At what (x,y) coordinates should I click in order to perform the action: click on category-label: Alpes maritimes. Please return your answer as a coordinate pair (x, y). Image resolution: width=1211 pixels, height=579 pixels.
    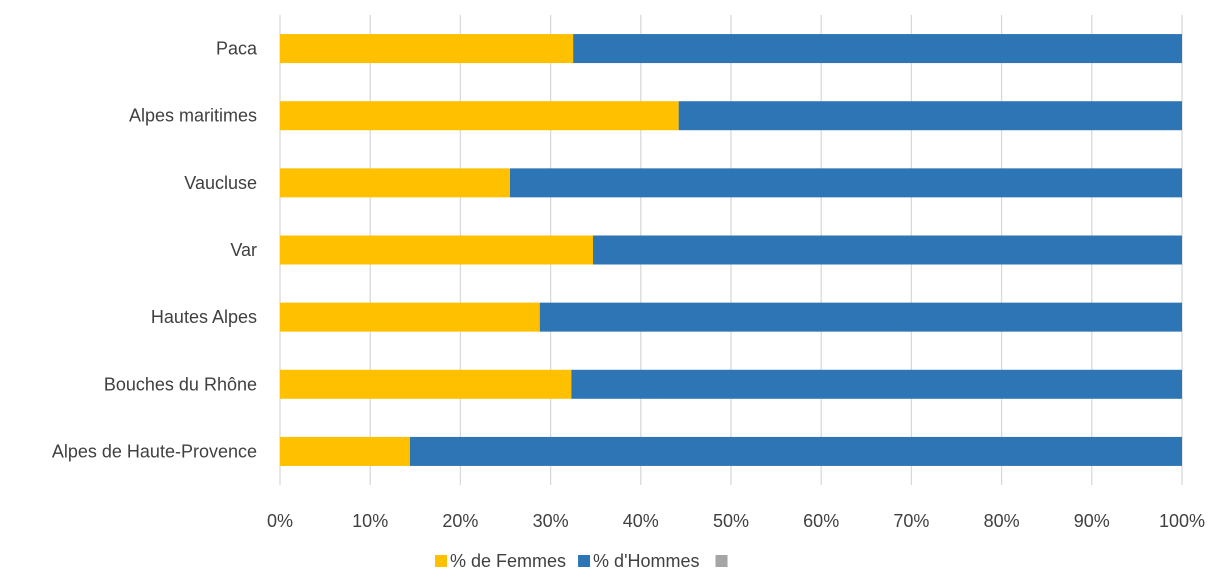
    Looking at the image, I should click on (193, 116).